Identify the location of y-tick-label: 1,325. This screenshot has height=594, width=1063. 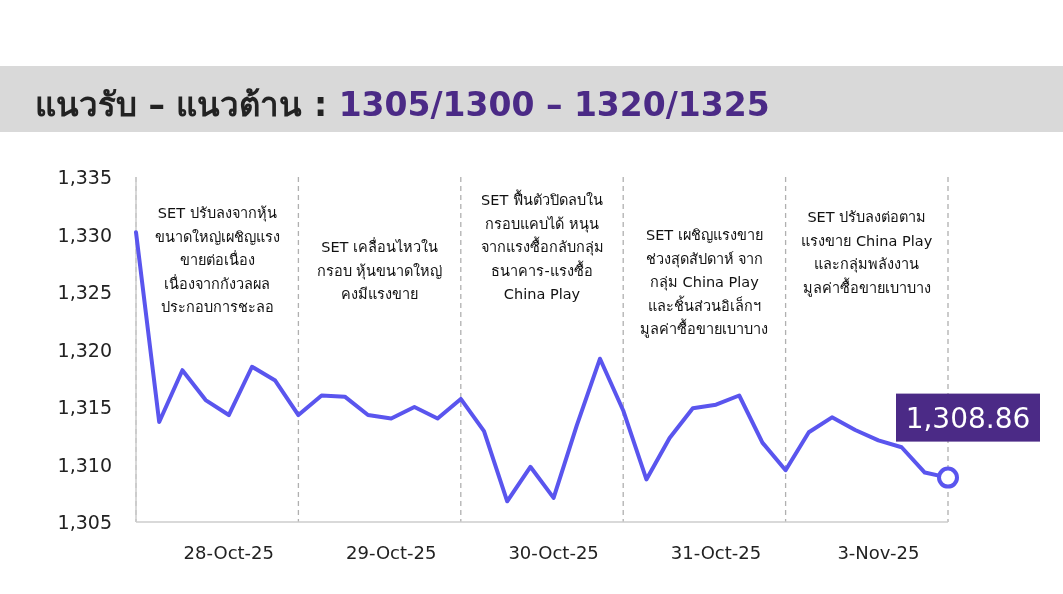
(84, 292).